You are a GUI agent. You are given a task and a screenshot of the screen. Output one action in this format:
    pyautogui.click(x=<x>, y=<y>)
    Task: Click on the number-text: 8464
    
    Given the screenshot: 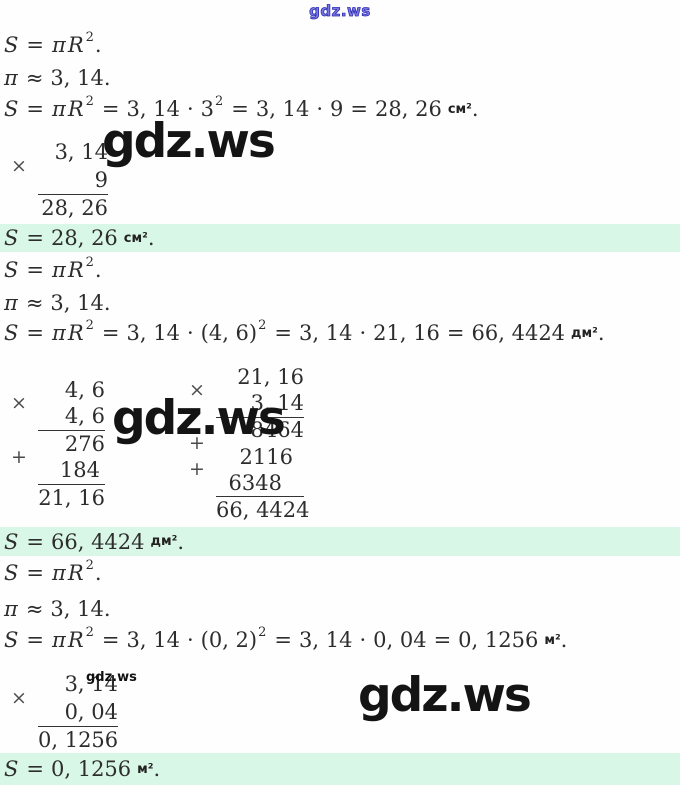 What is the action you would take?
    pyautogui.click(x=277, y=430)
    